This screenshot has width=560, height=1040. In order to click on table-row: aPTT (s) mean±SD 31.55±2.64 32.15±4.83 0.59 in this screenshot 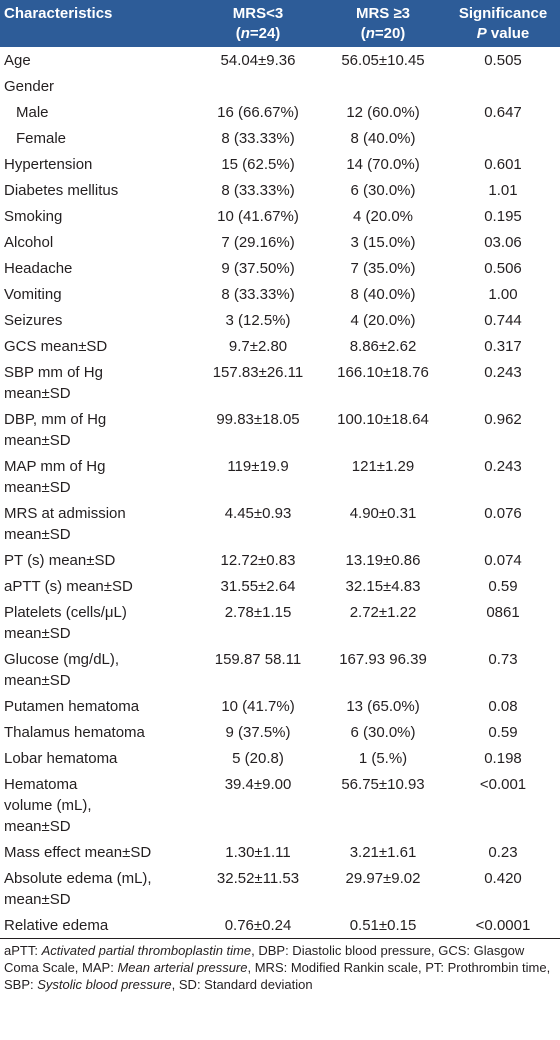, I will do `click(280, 586)`.